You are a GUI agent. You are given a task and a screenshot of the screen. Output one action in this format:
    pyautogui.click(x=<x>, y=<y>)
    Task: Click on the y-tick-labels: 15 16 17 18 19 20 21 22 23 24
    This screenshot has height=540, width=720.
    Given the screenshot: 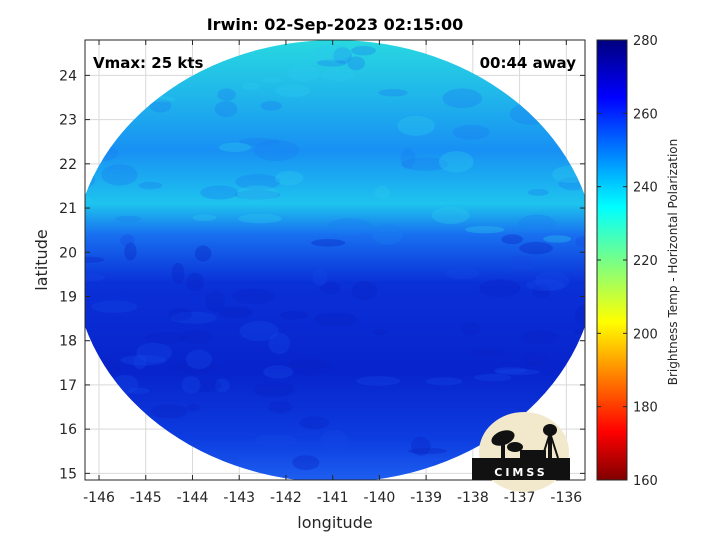 What is the action you would take?
    pyautogui.click(x=68, y=275)
    